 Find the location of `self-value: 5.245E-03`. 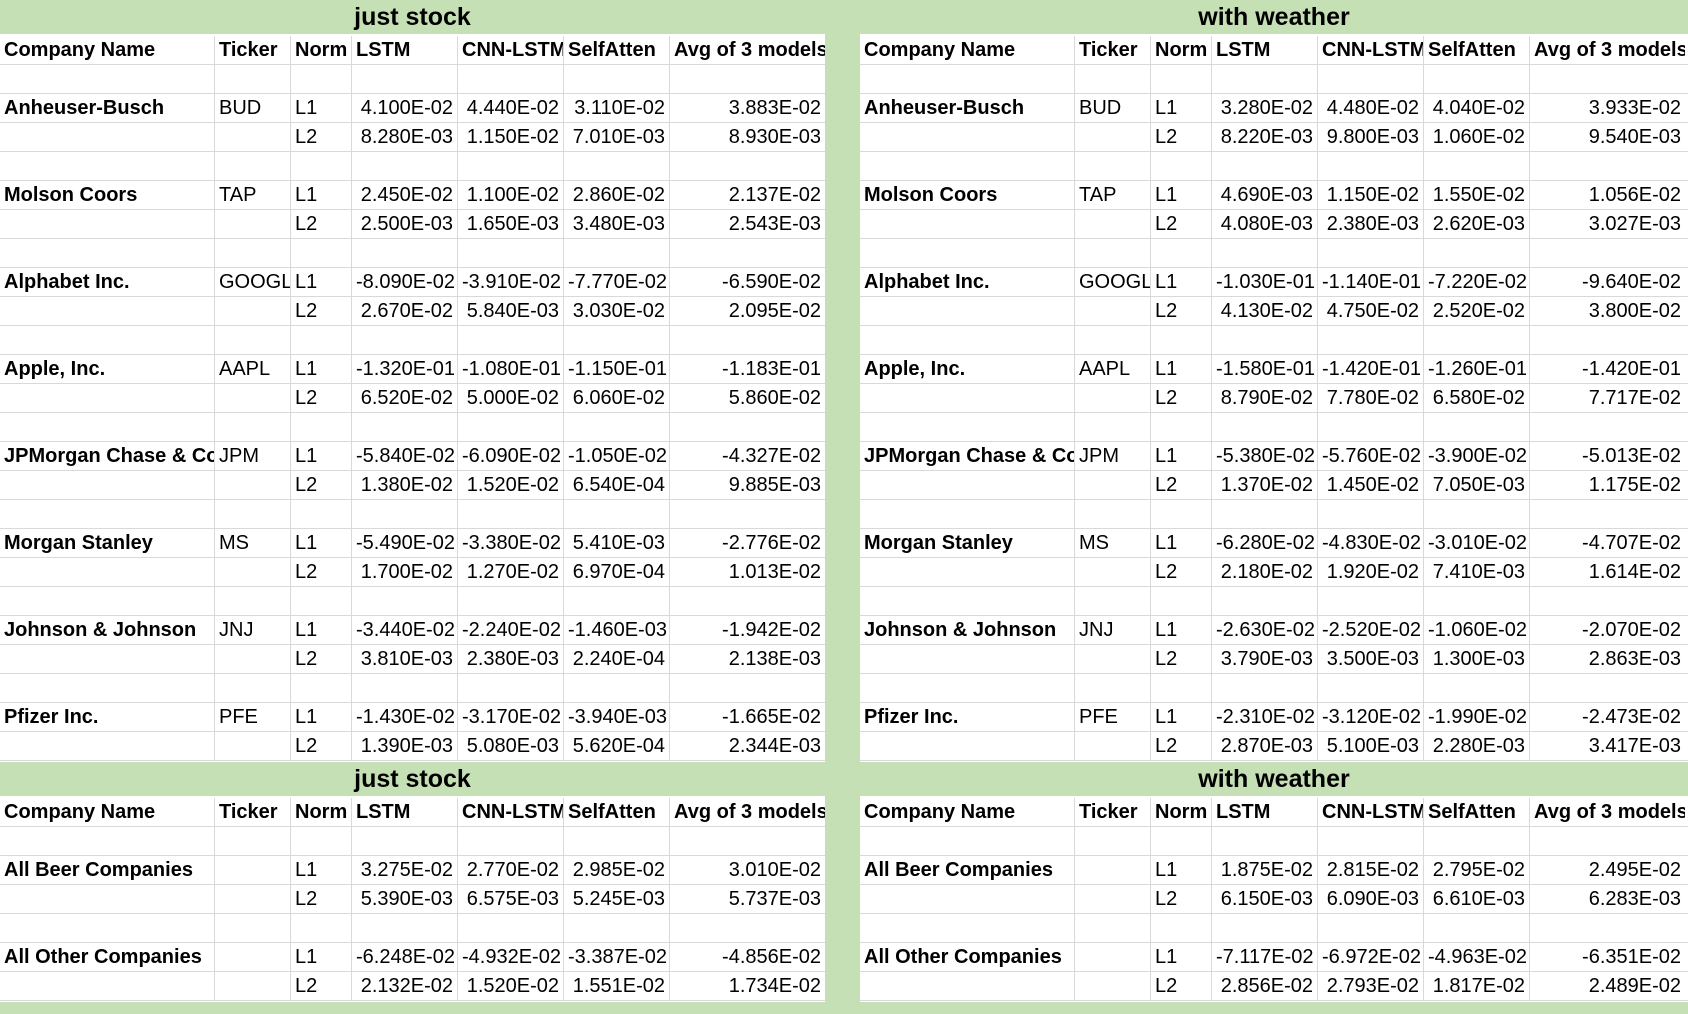

self-value: 5.245E-03 is located at coordinates (617, 899).